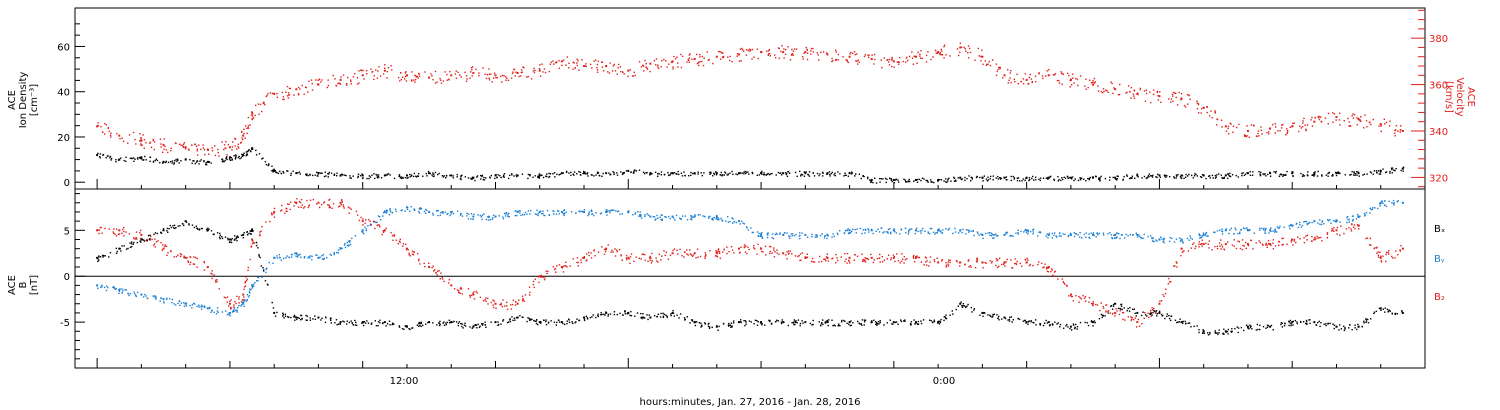 The image size is (1500, 410). Describe the element at coordinates (783, 52) in the screenshot. I see `velocity-point` at that location.